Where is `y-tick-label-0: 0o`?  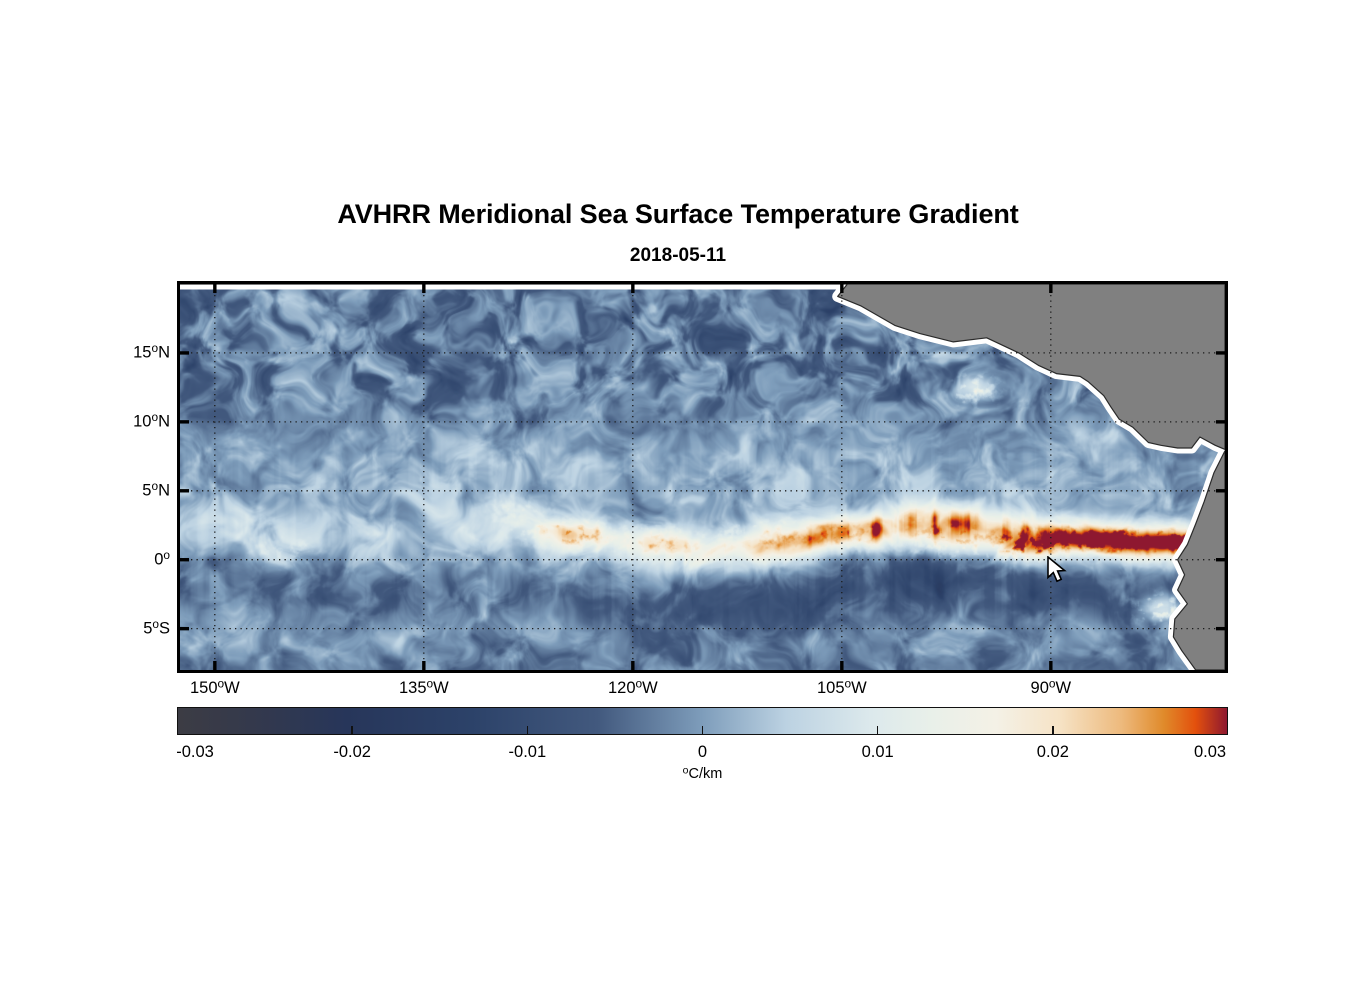 y-tick-label-0: 0o is located at coordinates (162, 558).